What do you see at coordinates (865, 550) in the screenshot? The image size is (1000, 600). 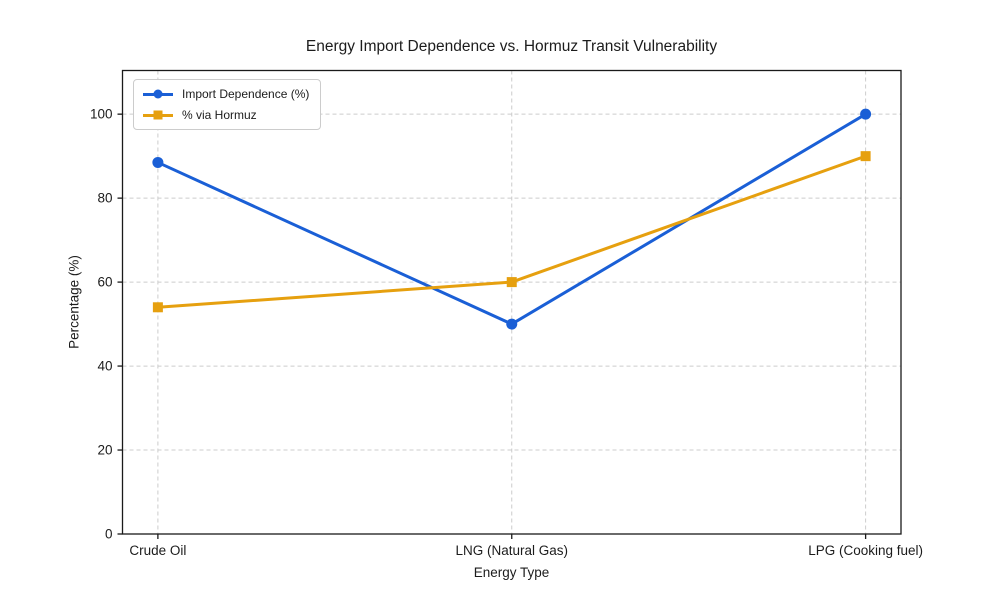 I see `x-tick-label: LPG (Cooking fuel)` at bounding box center [865, 550].